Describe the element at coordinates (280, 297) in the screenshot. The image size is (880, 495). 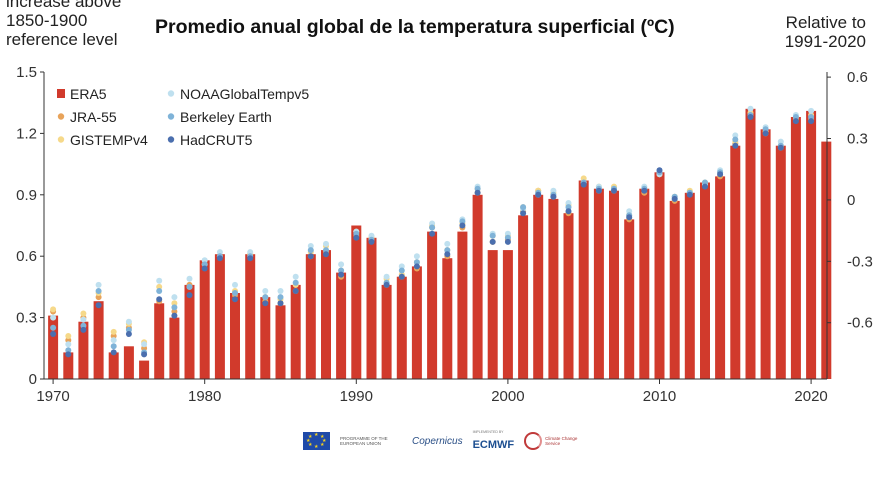
I see `dot-berkeley-earth-1985` at that location.